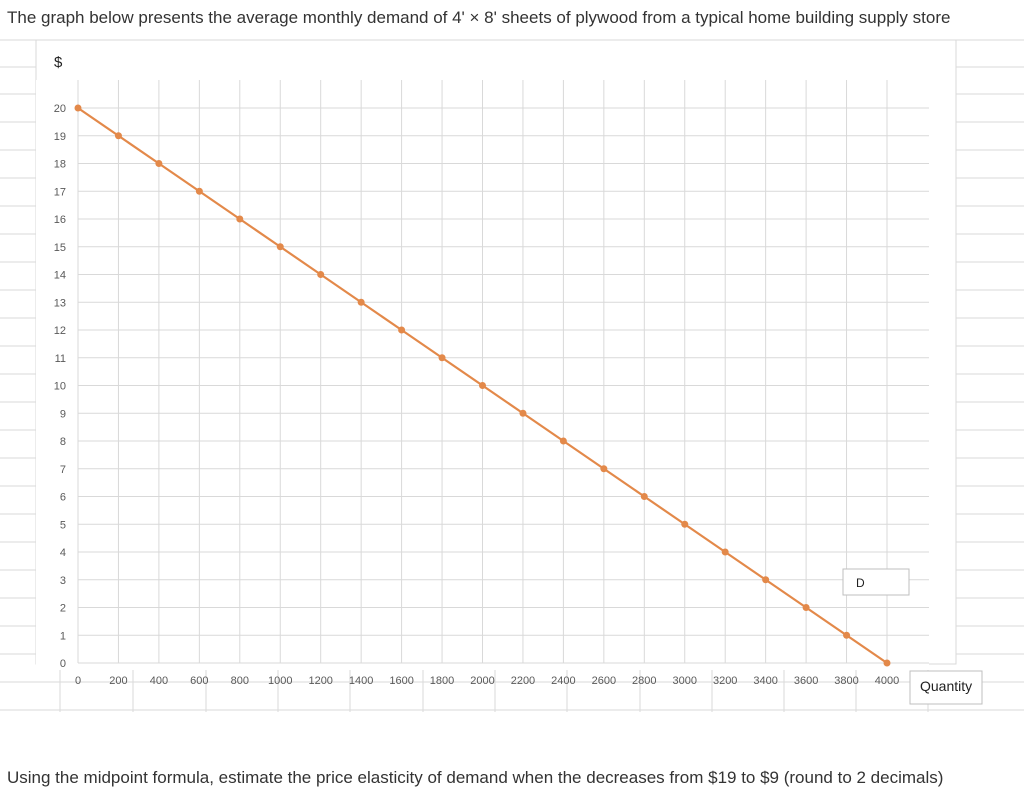  I want to click on x-tick-label: 1000, so click(280, 681).